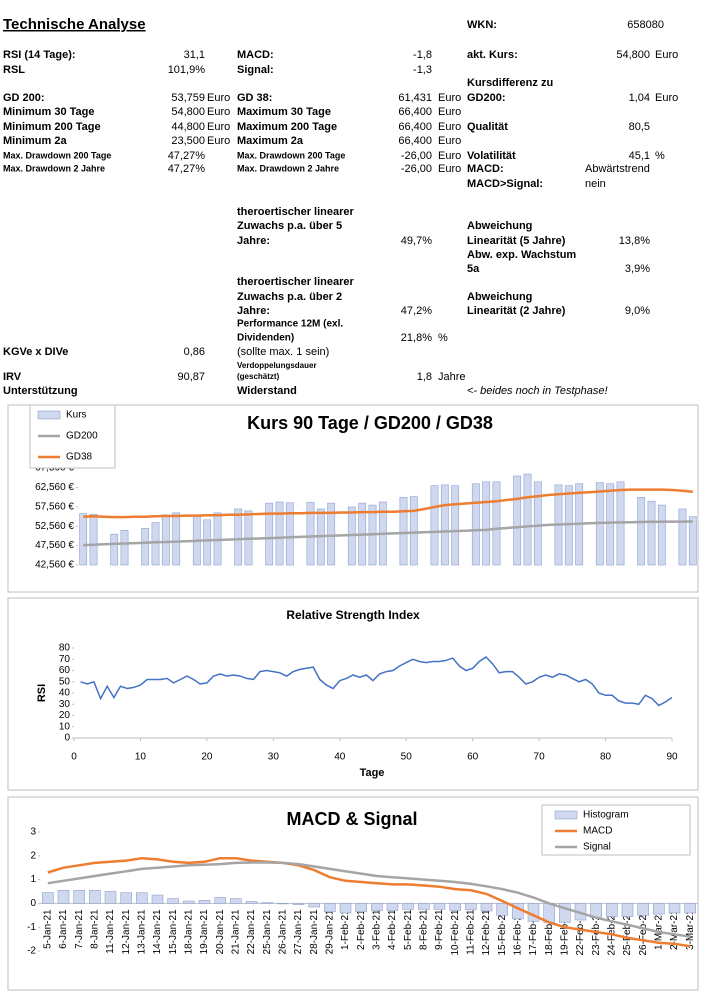 This screenshot has height=998, width=706. Describe the element at coordinates (415, 141) in the screenshot. I see `field-value: 66,400` at that location.